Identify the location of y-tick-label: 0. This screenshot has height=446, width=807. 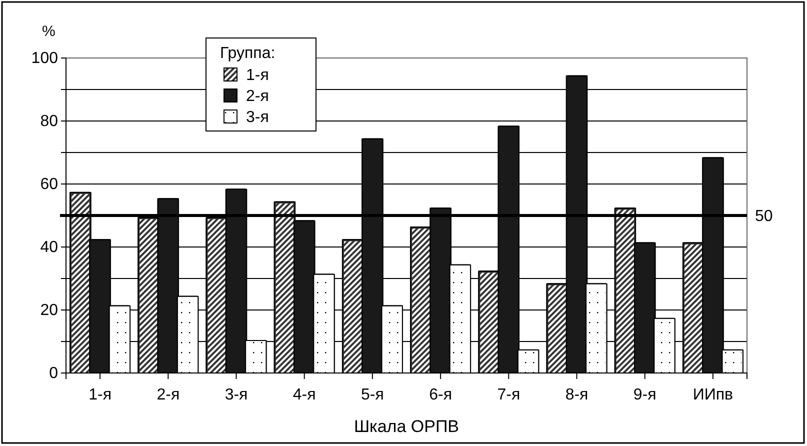
(53, 373).